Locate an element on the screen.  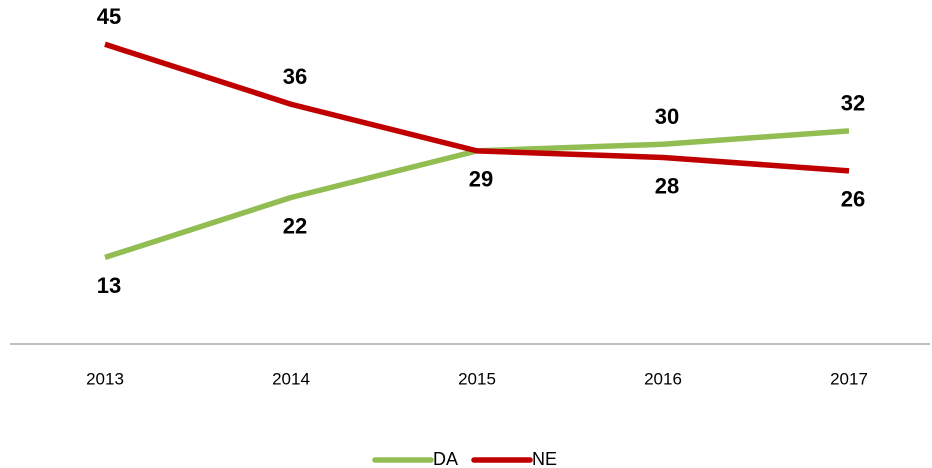
x-tick-label: 2015 is located at coordinates (477, 378).